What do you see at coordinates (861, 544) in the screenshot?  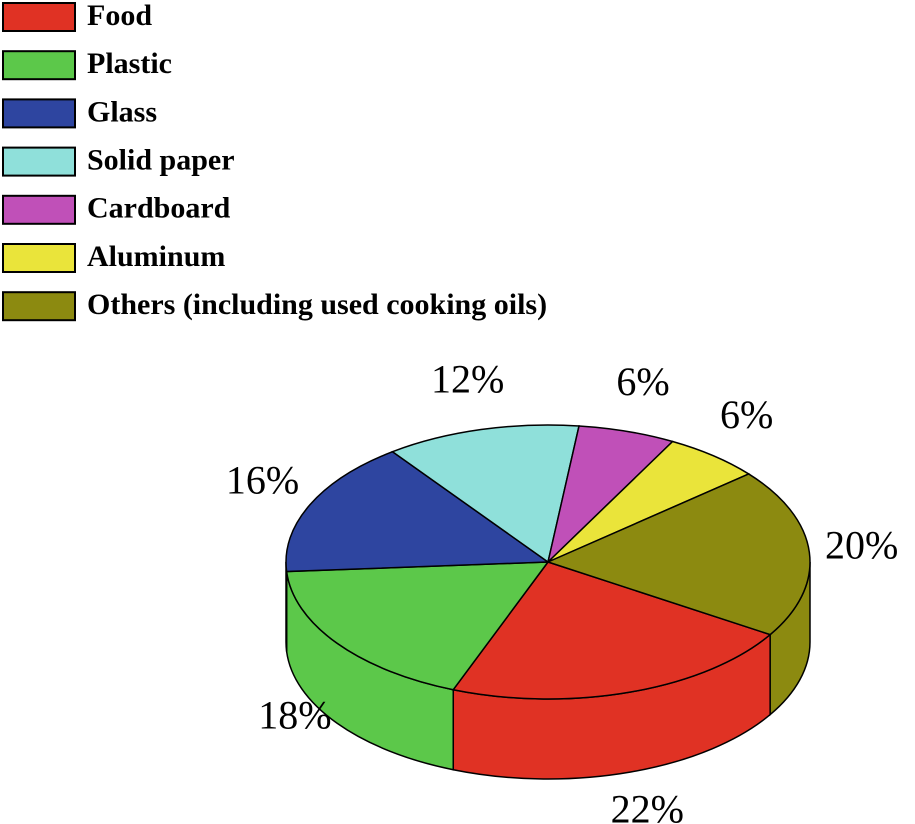 I see `value-label: 20%` at bounding box center [861, 544].